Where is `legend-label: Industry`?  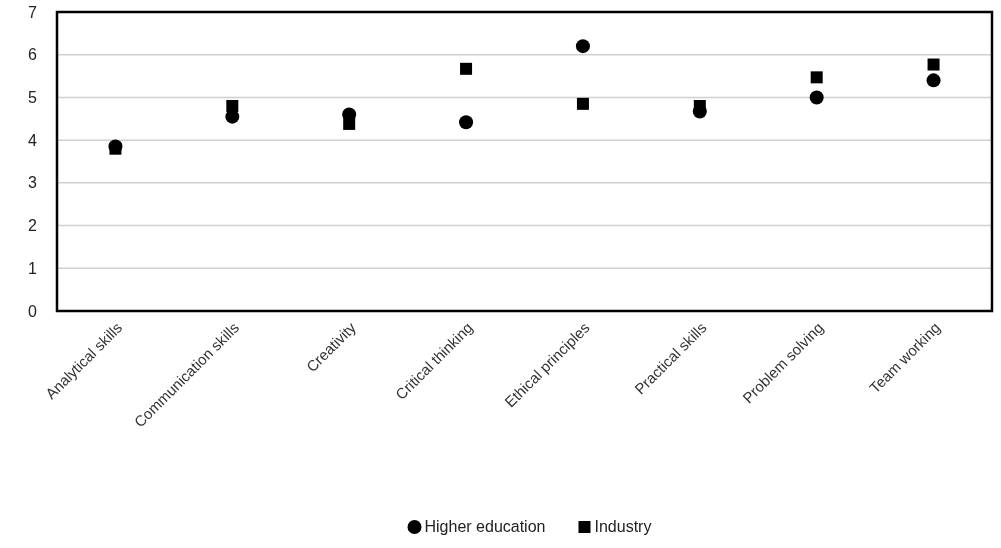
legend-label: Industry is located at coordinates (623, 526).